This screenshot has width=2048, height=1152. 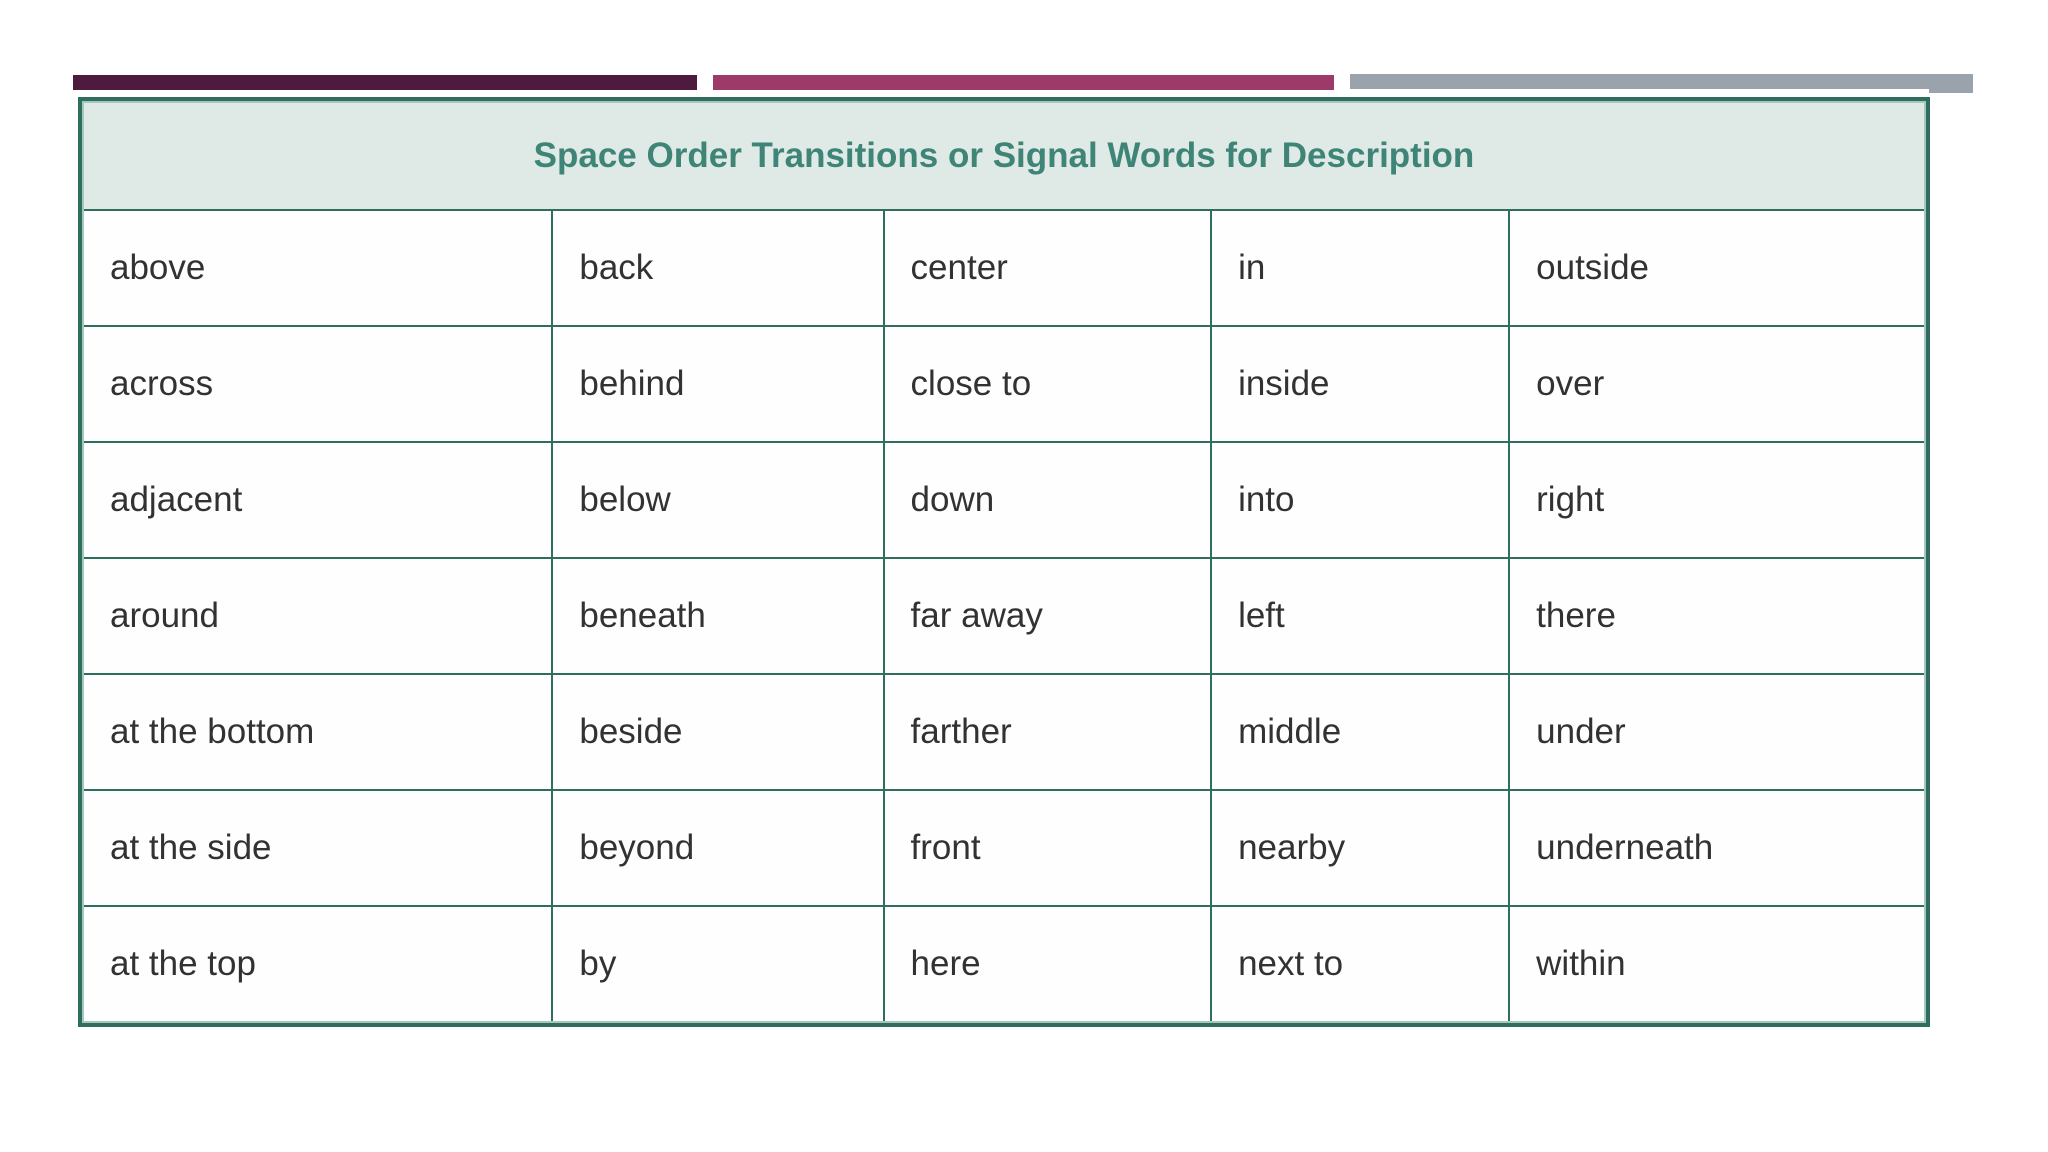 I want to click on table-cell: next to, so click(x=1359, y=964).